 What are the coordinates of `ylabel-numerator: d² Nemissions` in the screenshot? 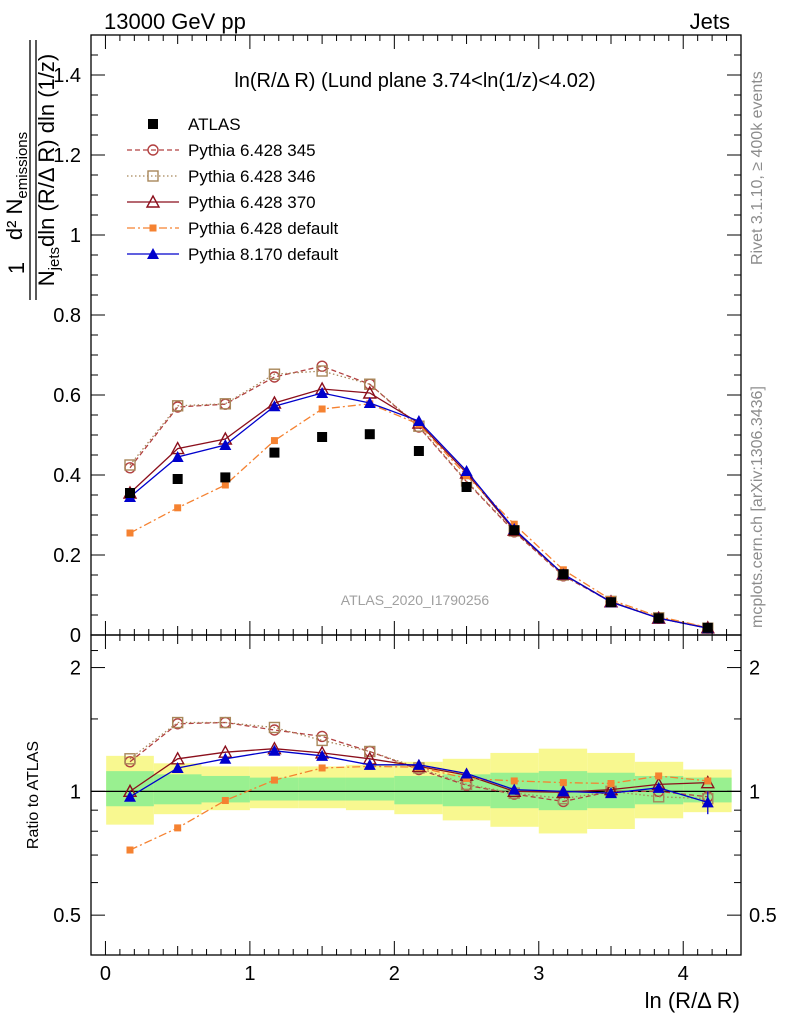 It's located at (16, 186).